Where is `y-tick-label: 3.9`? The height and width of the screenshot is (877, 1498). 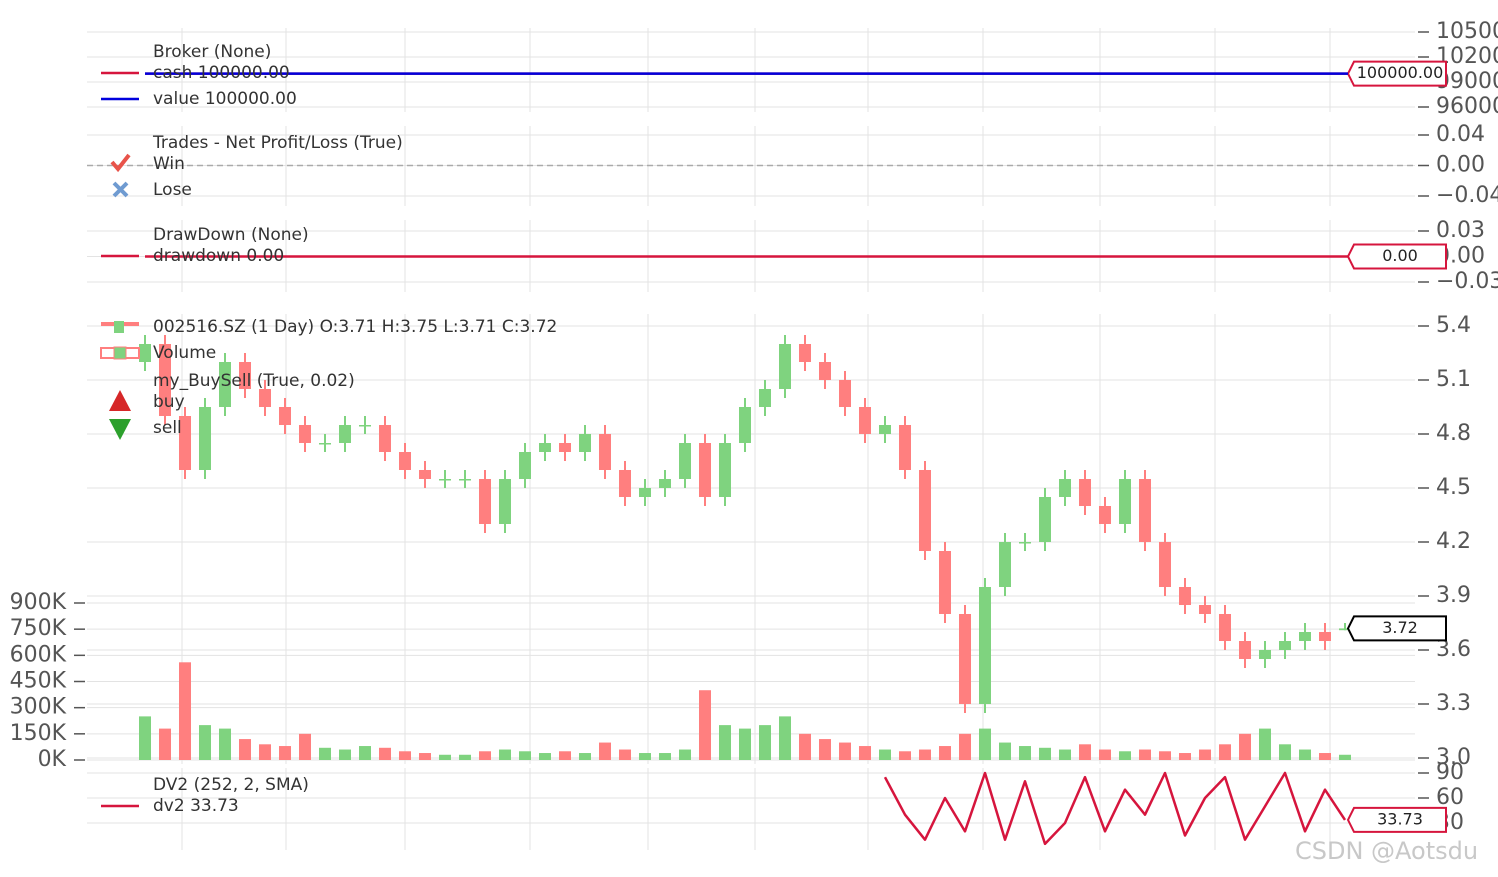
y-tick-label: 3.9 is located at coordinates (1453, 595).